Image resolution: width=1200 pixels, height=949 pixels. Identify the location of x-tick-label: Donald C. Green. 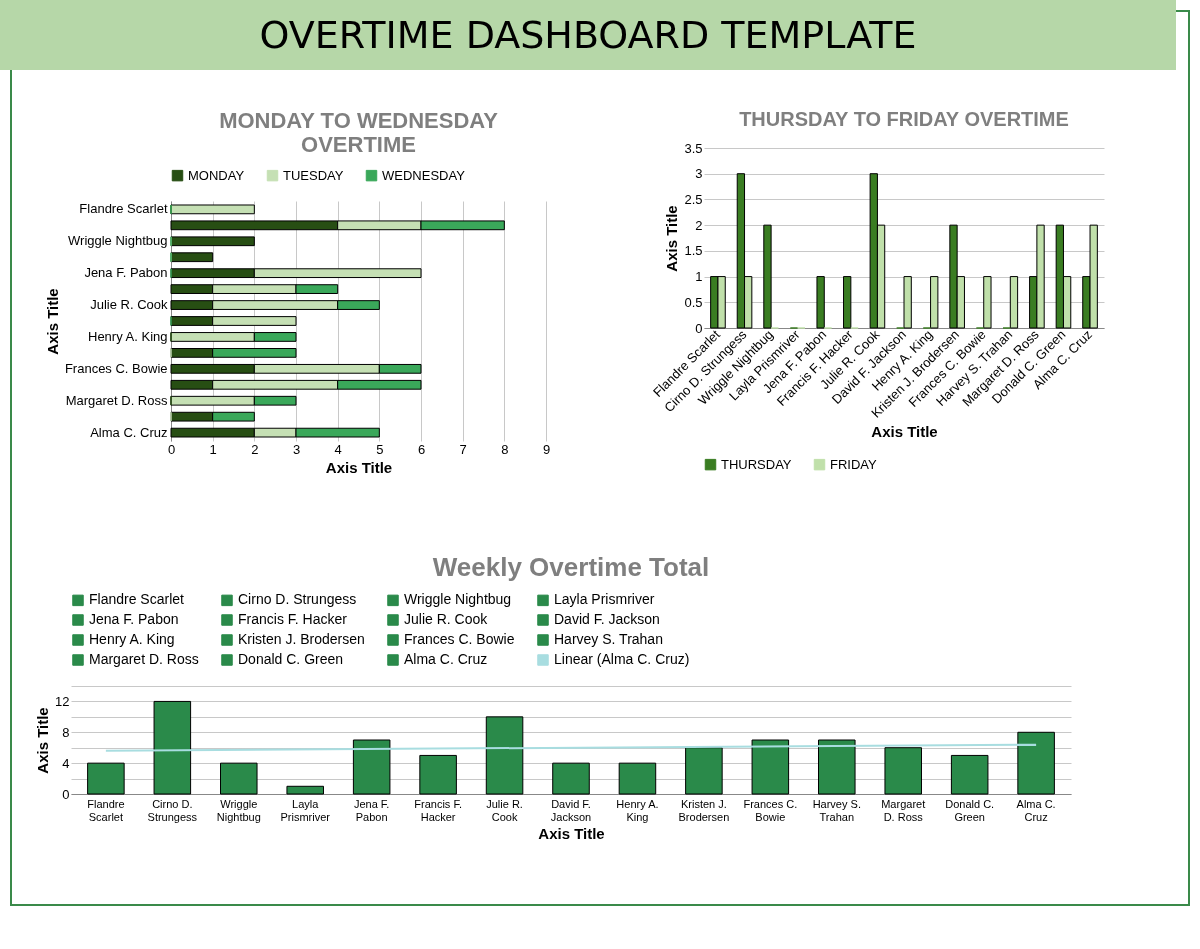
(970, 810).